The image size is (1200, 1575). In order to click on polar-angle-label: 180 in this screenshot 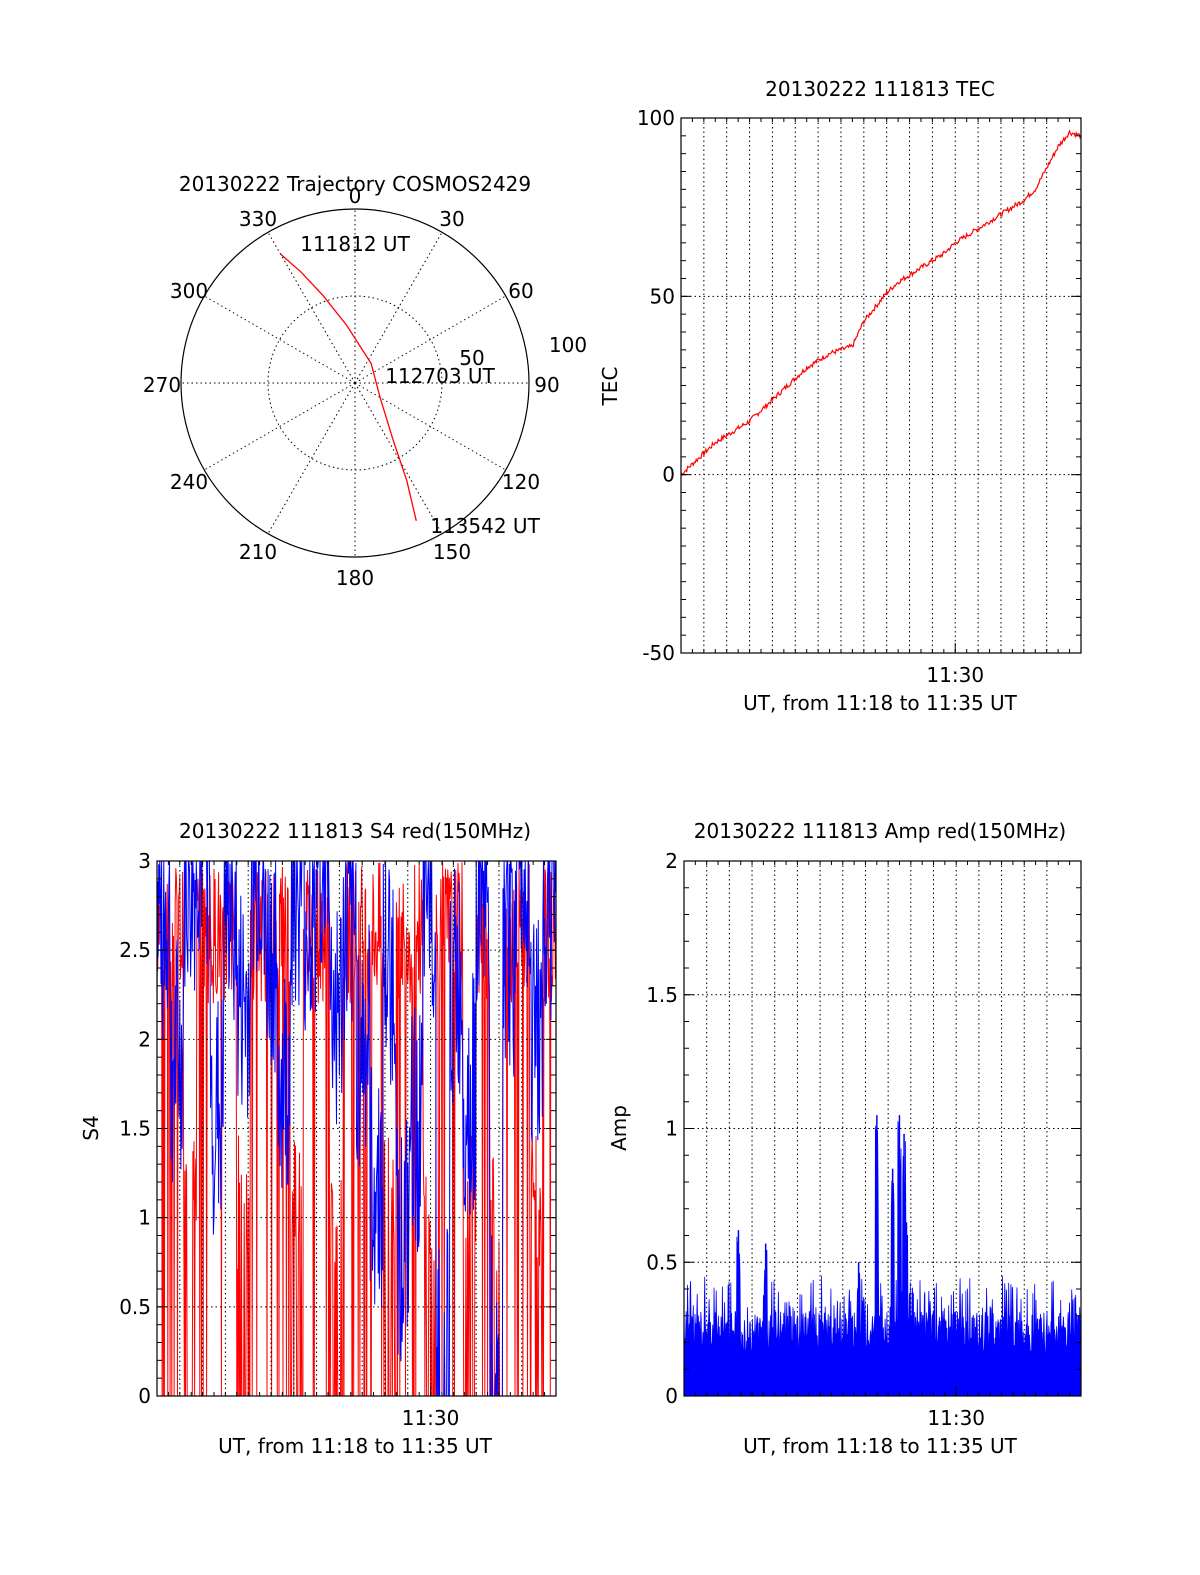, I will do `click(355, 578)`.